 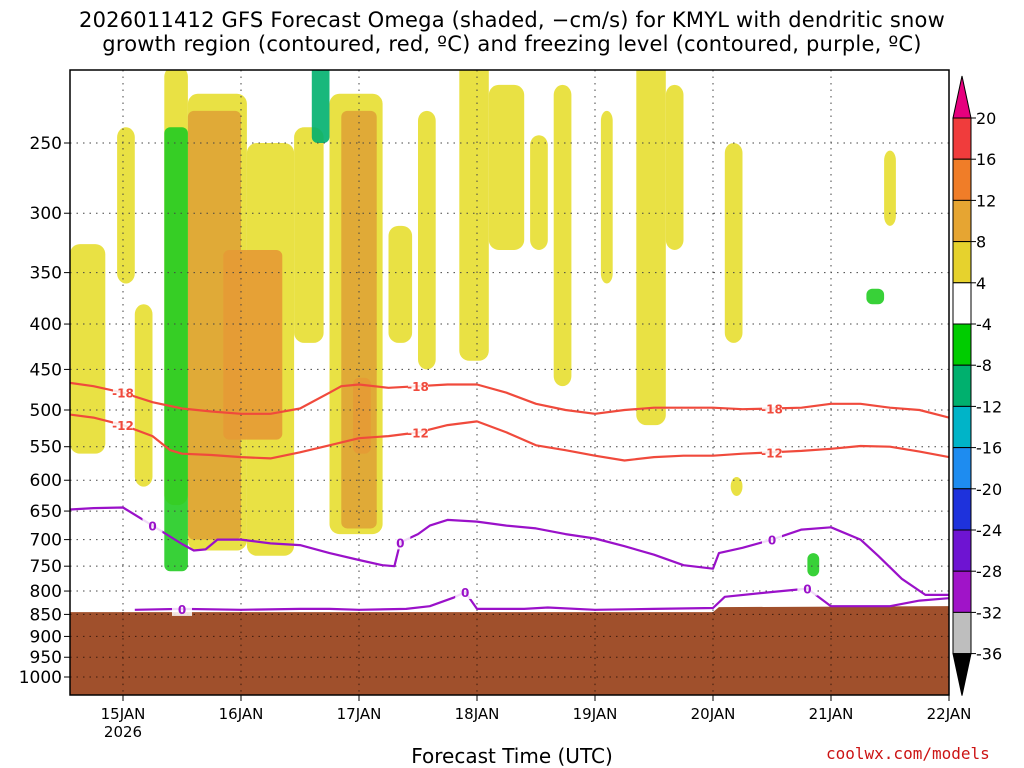 I want to click on contour-label-1-1: -12, so click(x=418, y=433).